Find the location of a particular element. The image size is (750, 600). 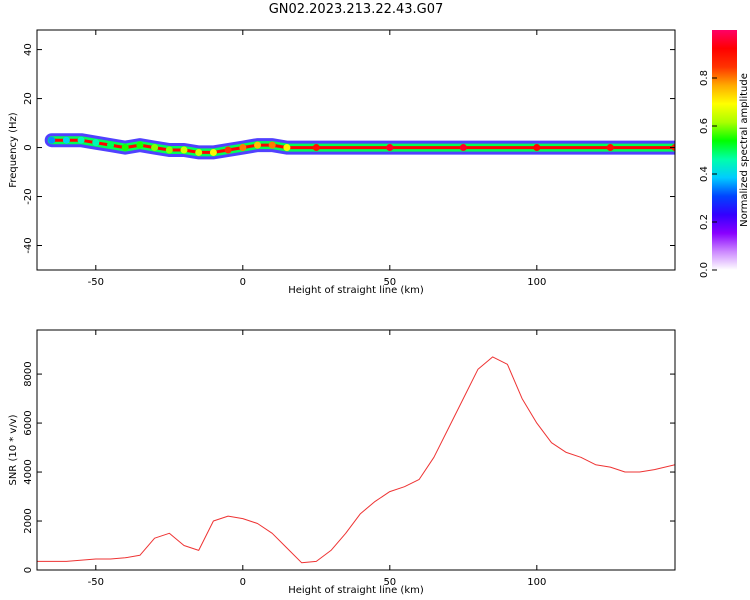

colorbar-label: Normalized spectral amplitude is located at coordinates (744, 150).